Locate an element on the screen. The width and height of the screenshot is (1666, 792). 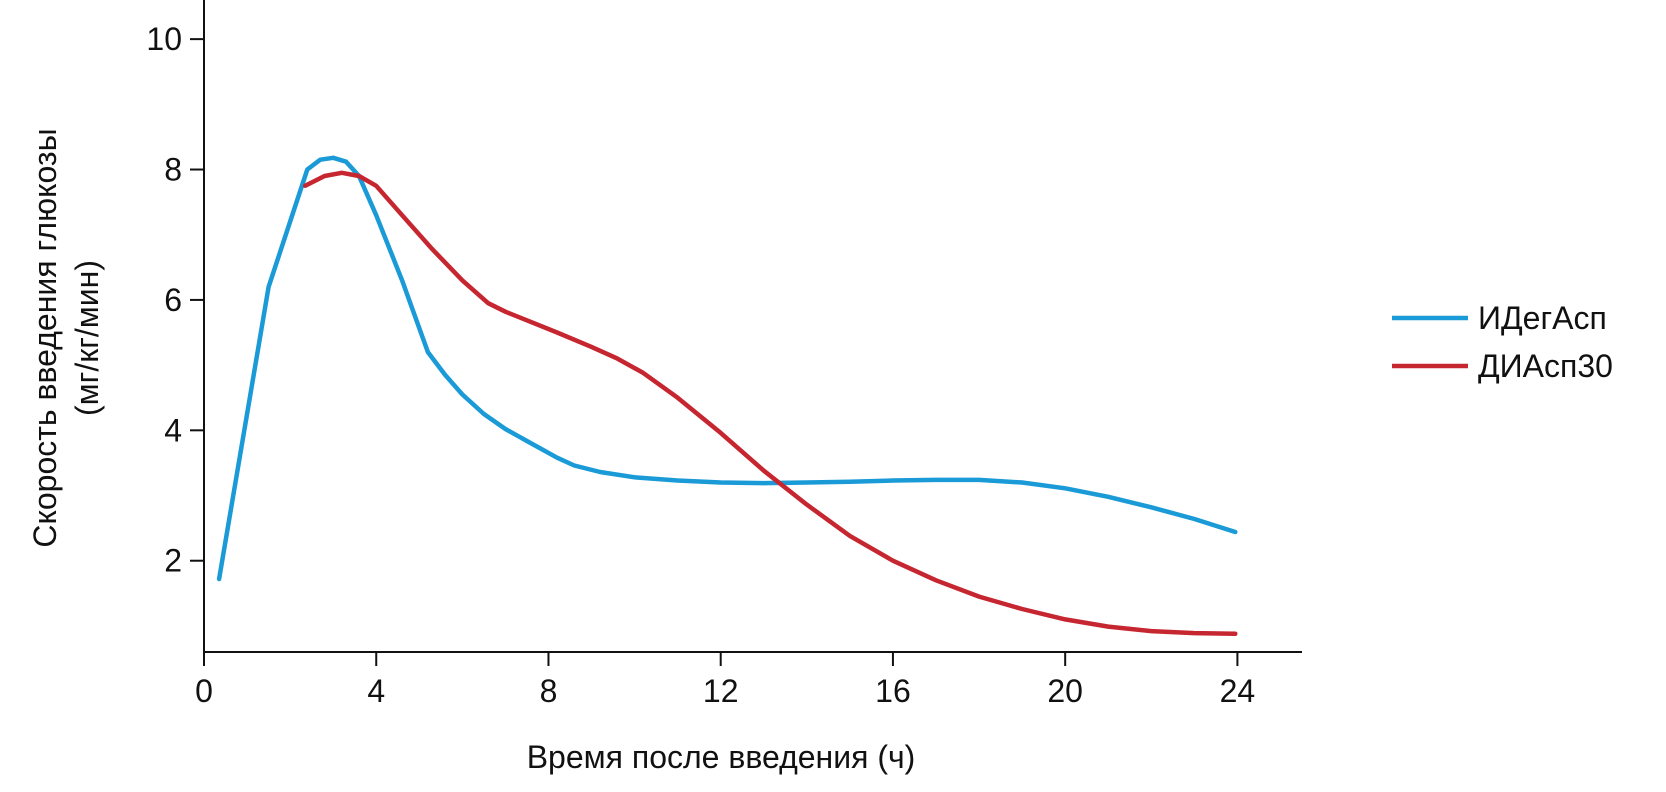
legend-label-2: ДИАсп30 is located at coordinates (1545, 366).